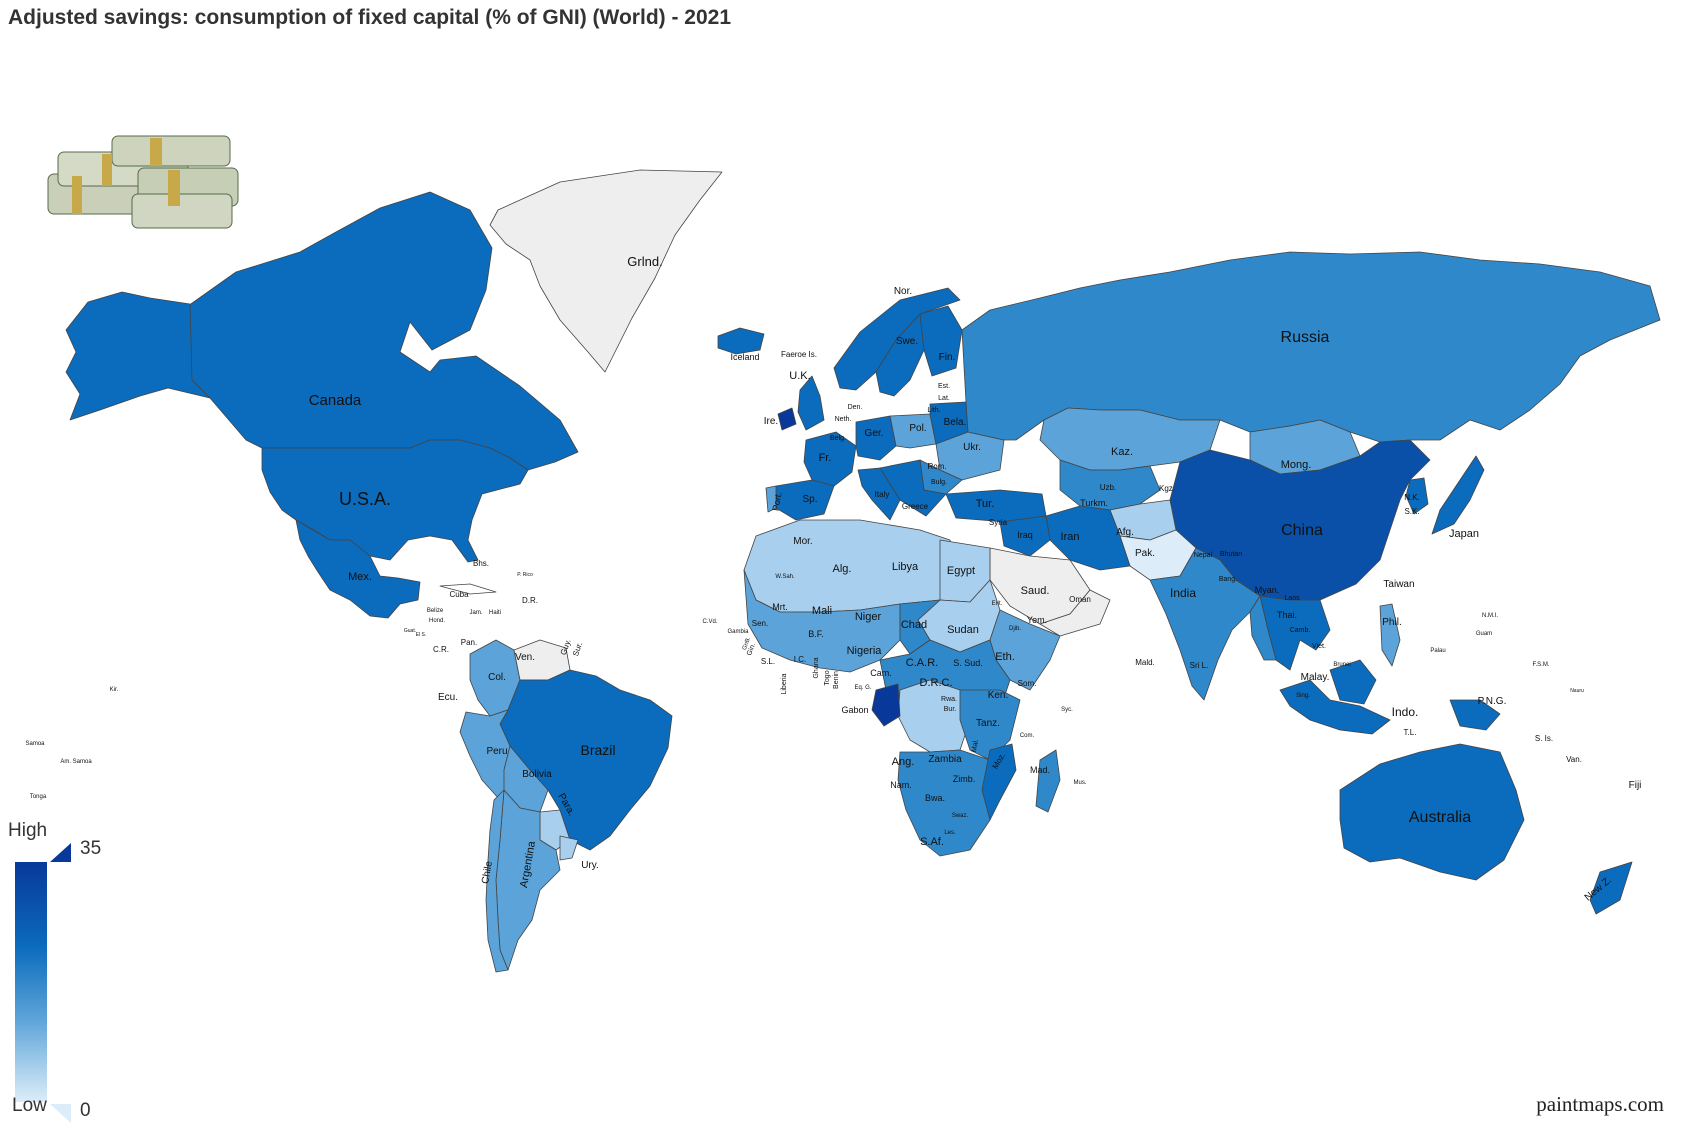 This screenshot has height=1133, width=1700. What do you see at coordinates (945, 759) in the screenshot?
I see `label-zambia: Zambia` at bounding box center [945, 759].